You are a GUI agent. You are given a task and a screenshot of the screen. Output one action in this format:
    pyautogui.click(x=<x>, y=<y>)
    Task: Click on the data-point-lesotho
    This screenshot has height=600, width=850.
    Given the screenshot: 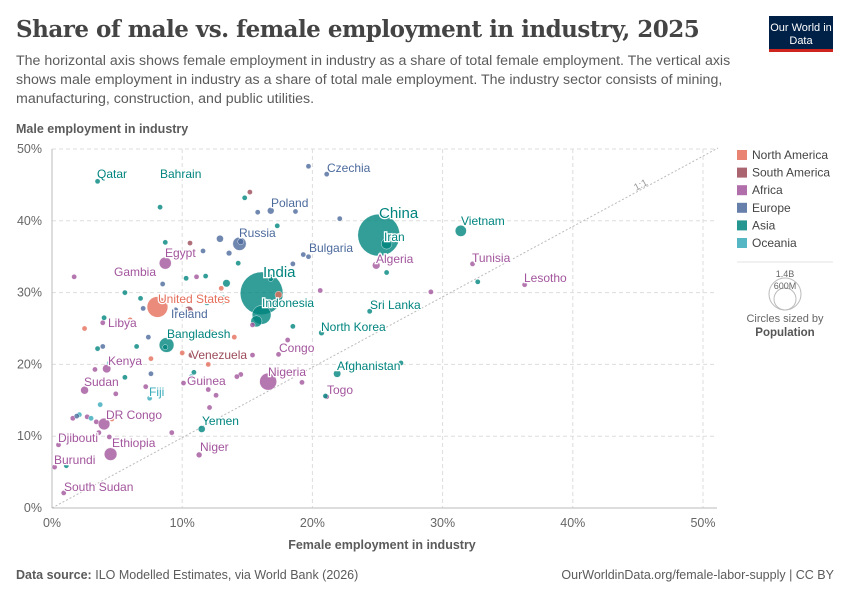 What is the action you would take?
    pyautogui.click(x=524, y=284)
    